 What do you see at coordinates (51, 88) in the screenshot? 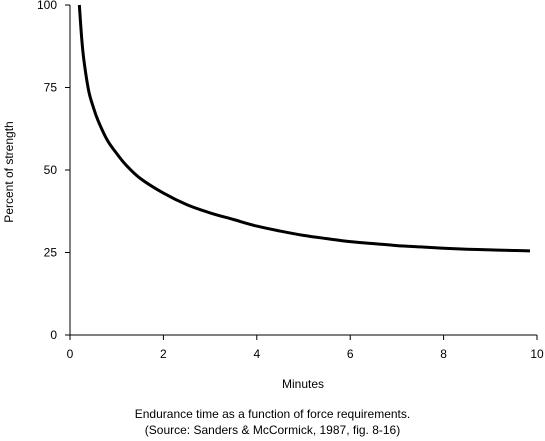
I see `y-tick-label: 75` at bounding box center [51, 88].